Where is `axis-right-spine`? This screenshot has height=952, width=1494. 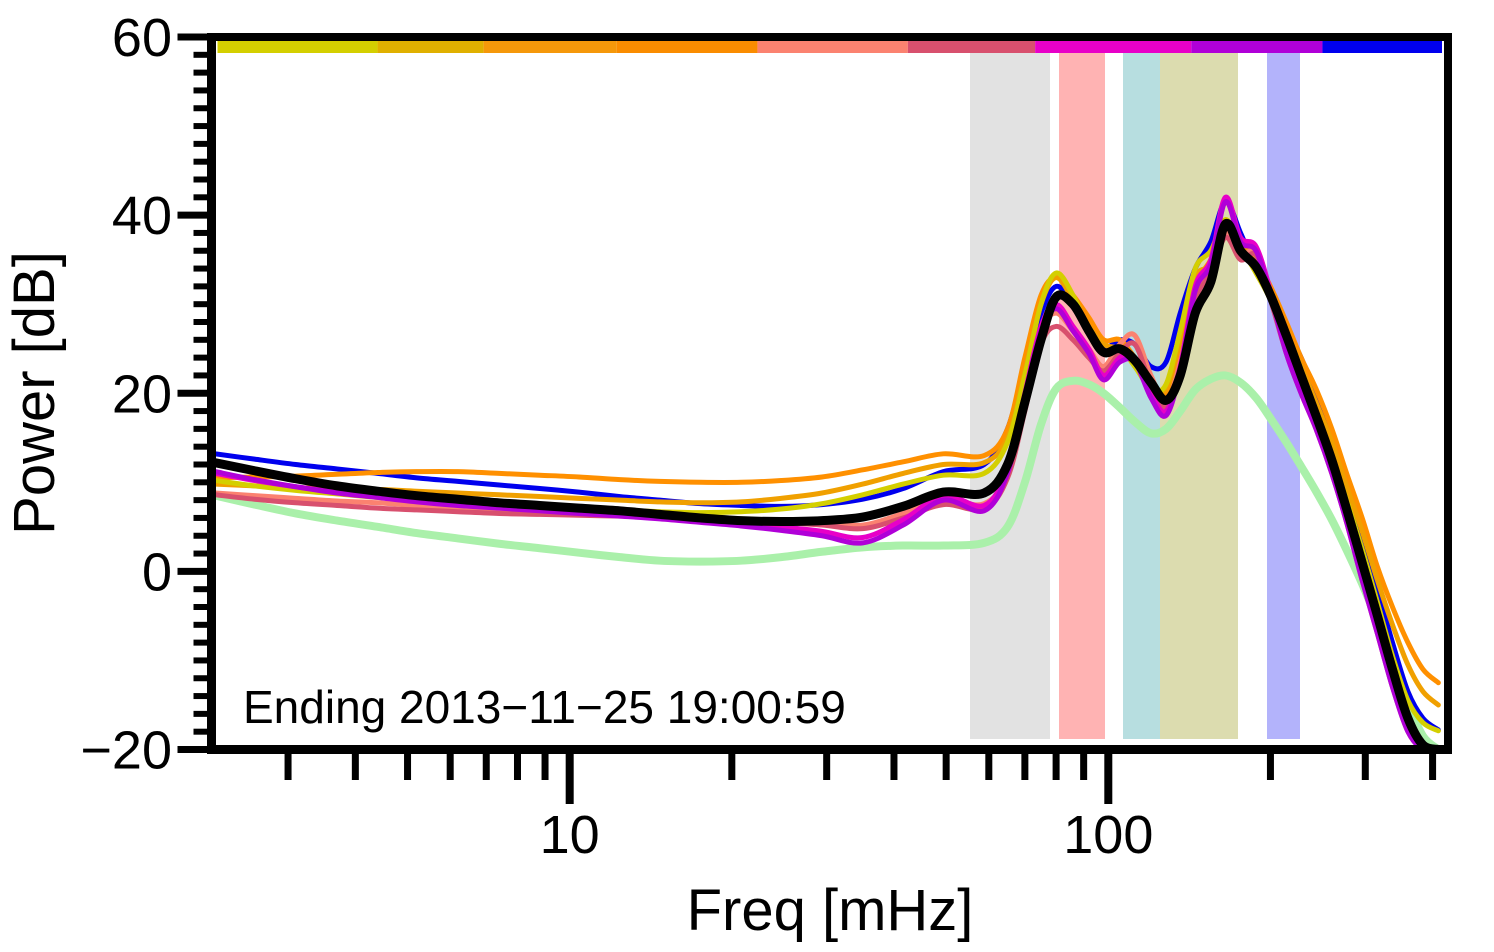 axis-right-spine is located at coordinates (1448, 393).